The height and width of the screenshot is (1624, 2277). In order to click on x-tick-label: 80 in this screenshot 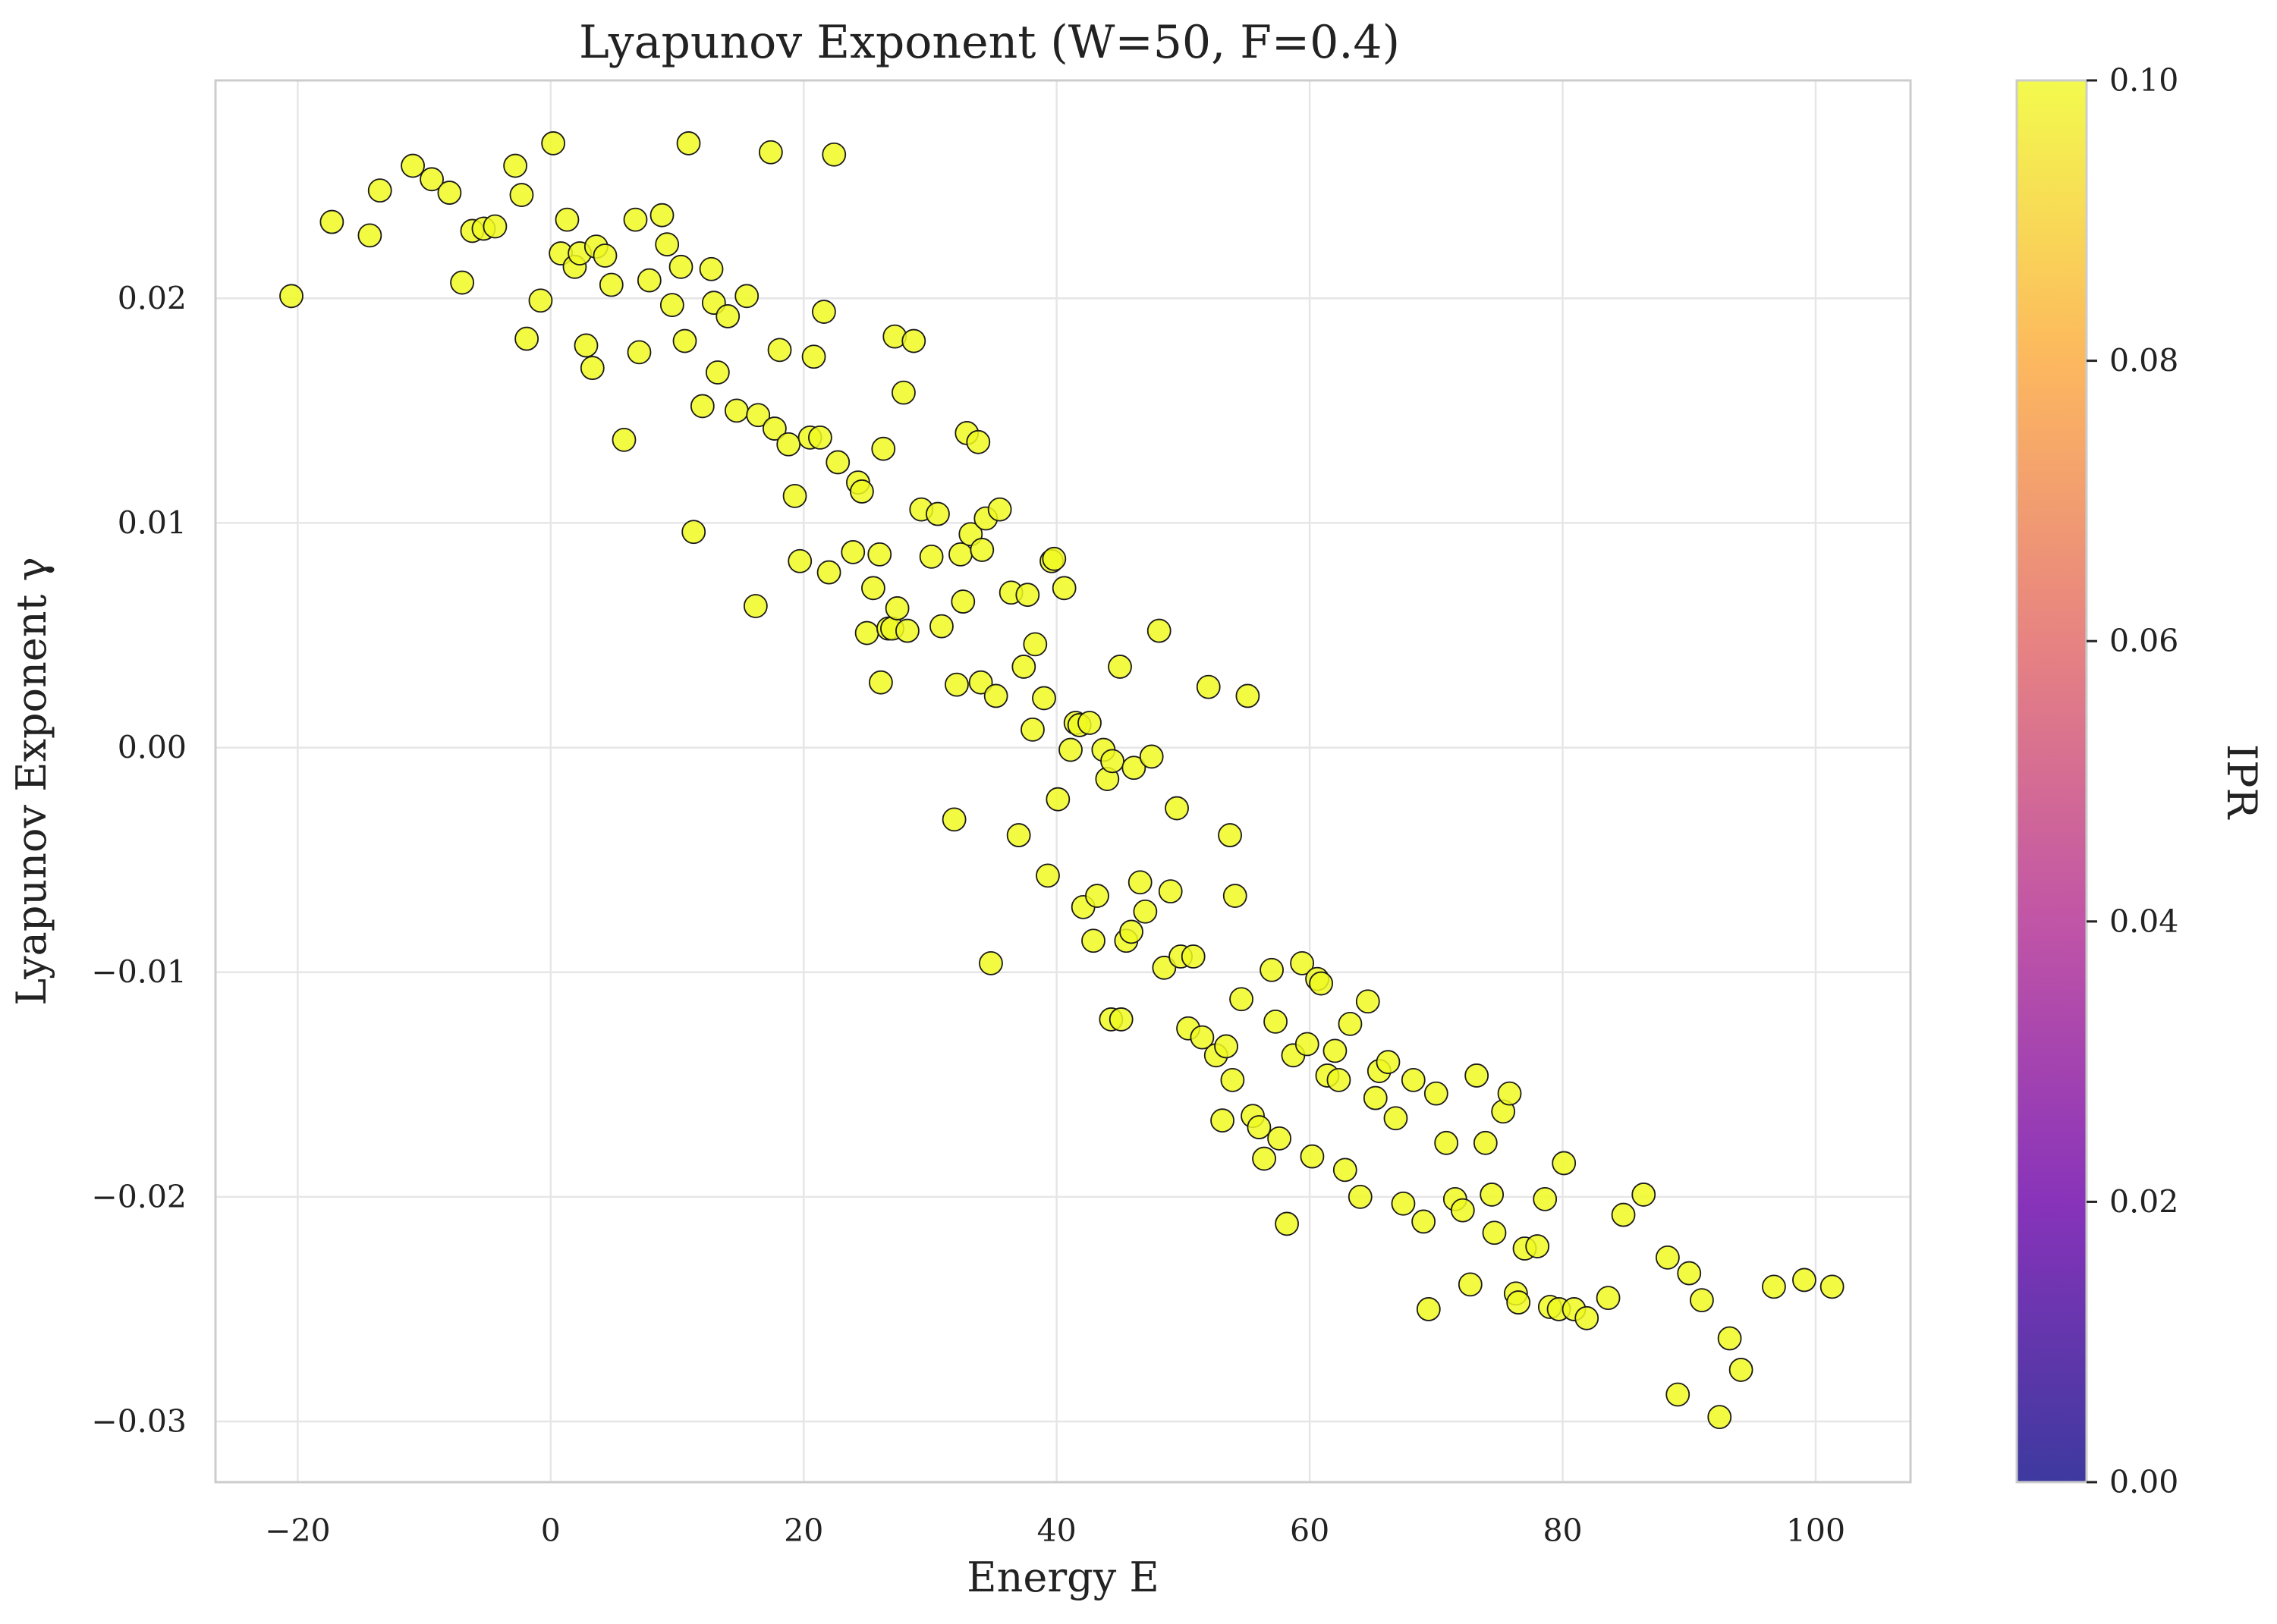, I will do `click(1563, 1530)`.